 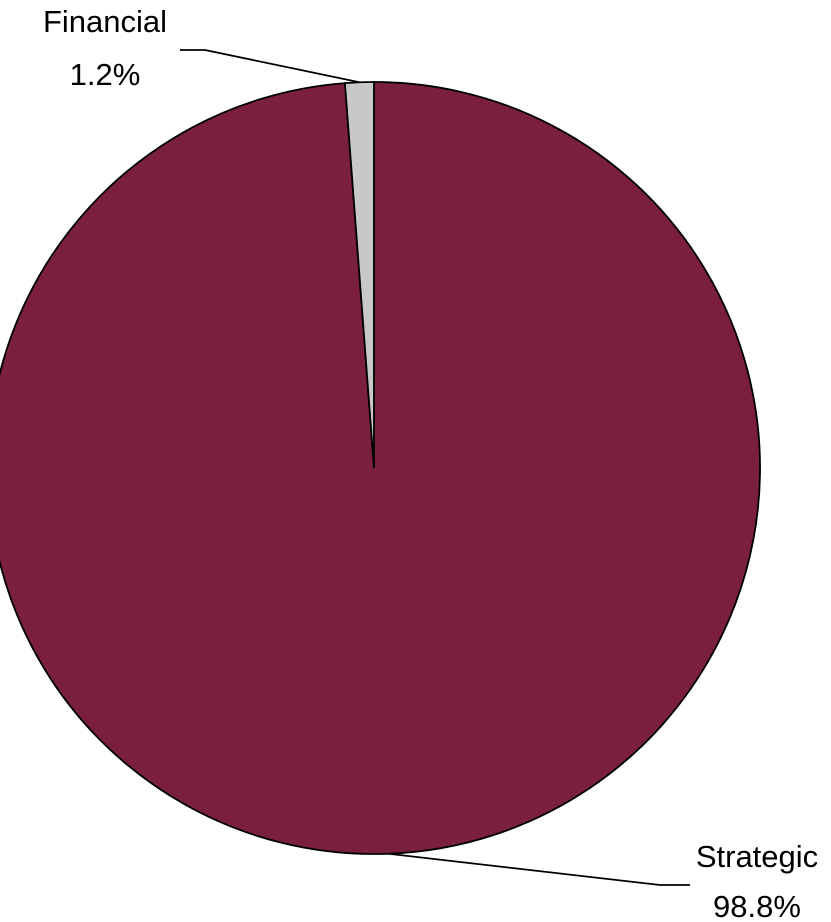 What do you see at coordinates (757, 905) in the screenshot?
I see `slice-label-strategic-value: 98.8%` at bounding box center [757, 905].